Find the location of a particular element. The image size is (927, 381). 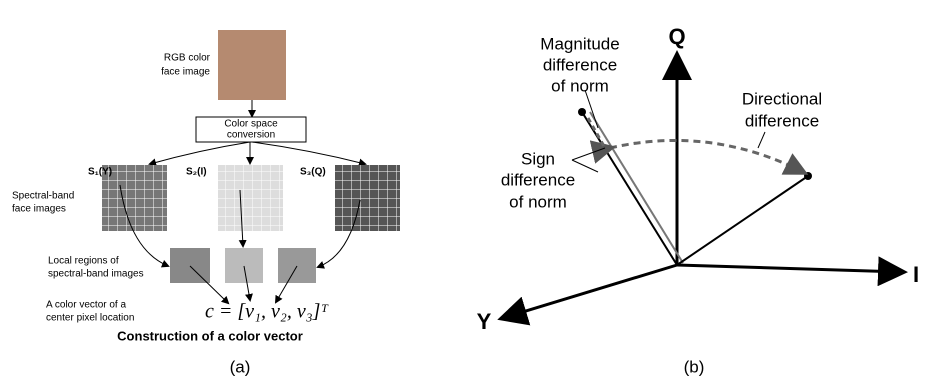

axis-label: Q is located at coordinates (676, 36).